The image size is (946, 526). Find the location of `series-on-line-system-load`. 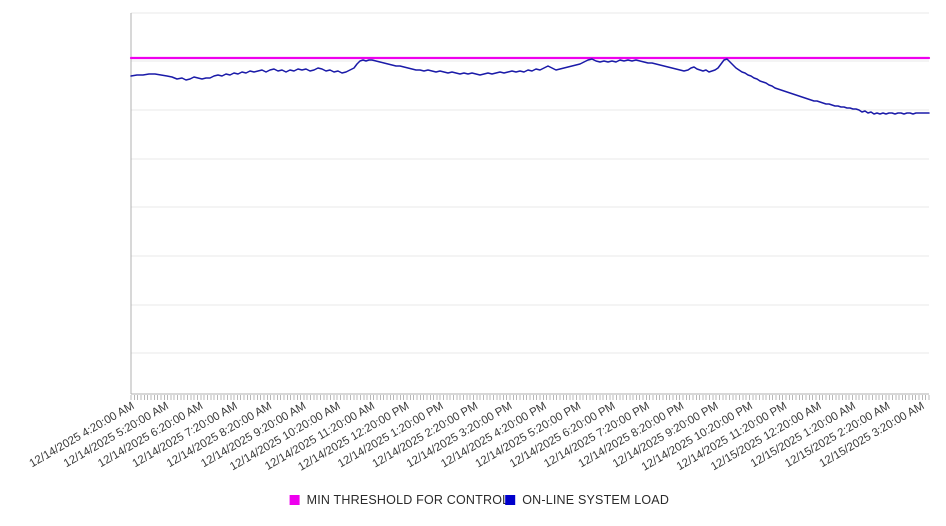

series-on-line-system-load is located at coordinates (530, 86).